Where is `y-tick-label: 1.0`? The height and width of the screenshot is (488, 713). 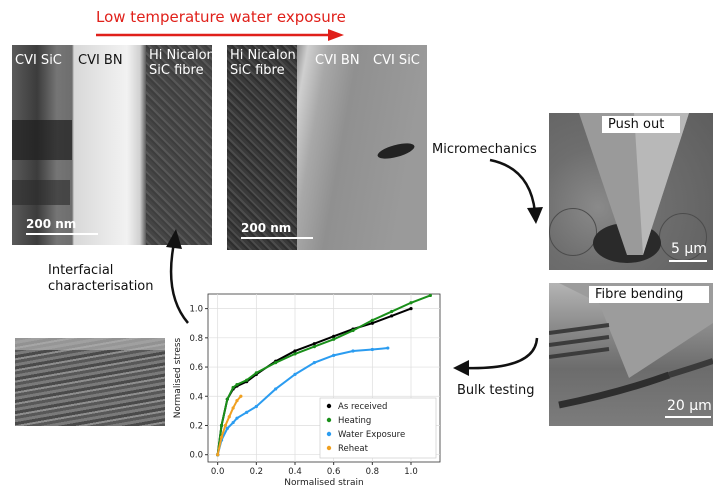
y-tick-label: 1.0 is located at coordinates (196, 310).